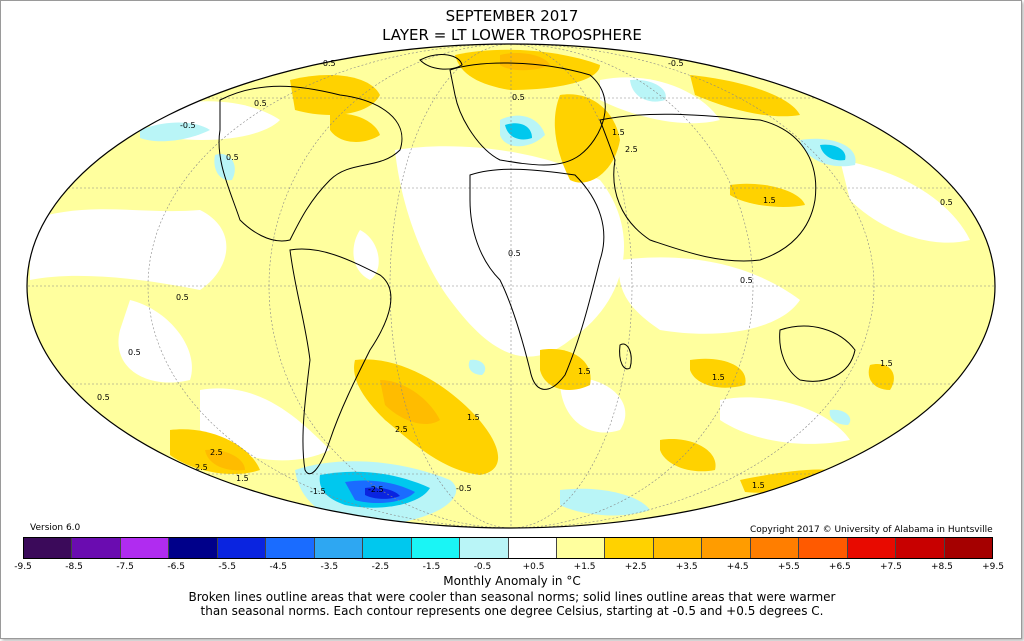 The height and width of the screenshot is (641, 1024). Describe the element at coordinates (737, 567) in the screenshot. I see `colorbar-tick-label: +4.5` at that location.